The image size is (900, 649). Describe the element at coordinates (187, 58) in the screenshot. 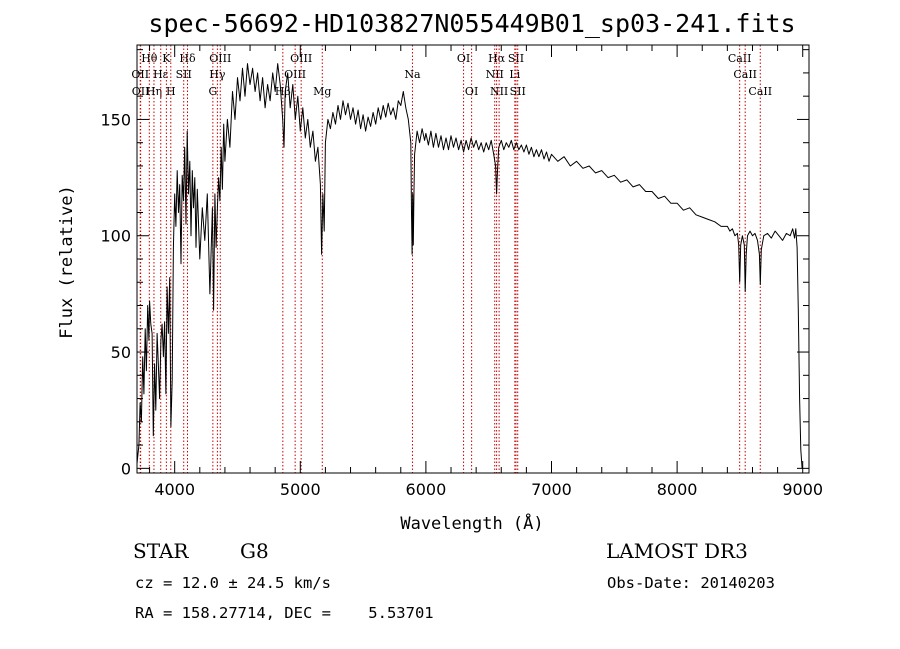

I see `spectral-line-label-7: Hδ` at that location.